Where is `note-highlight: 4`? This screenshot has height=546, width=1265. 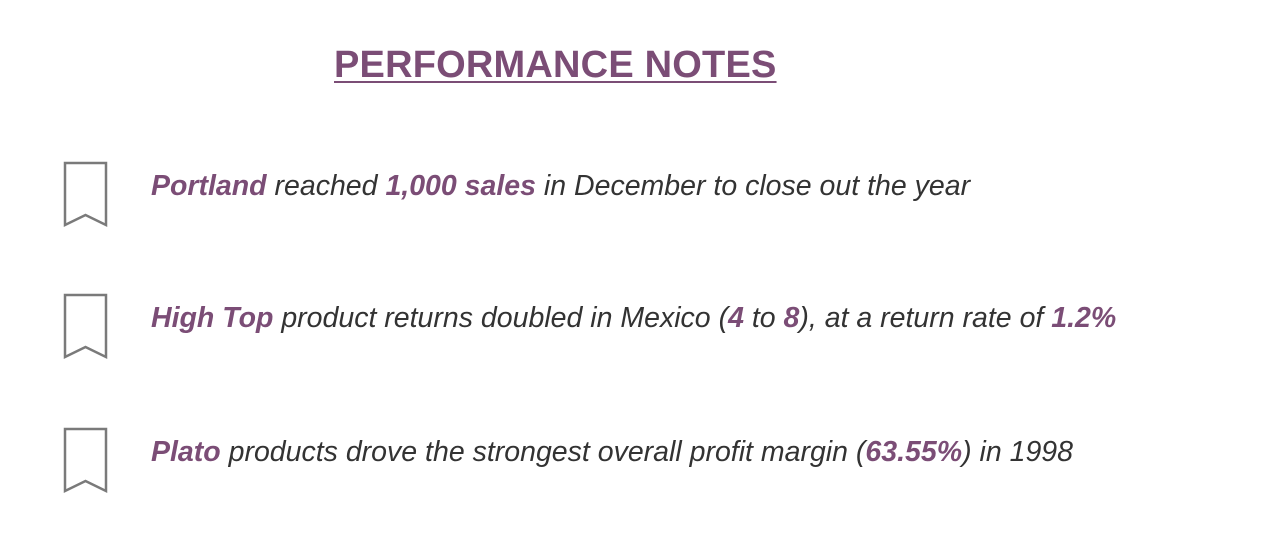 note-highlight: 4 is located at coordinates (736, 318).